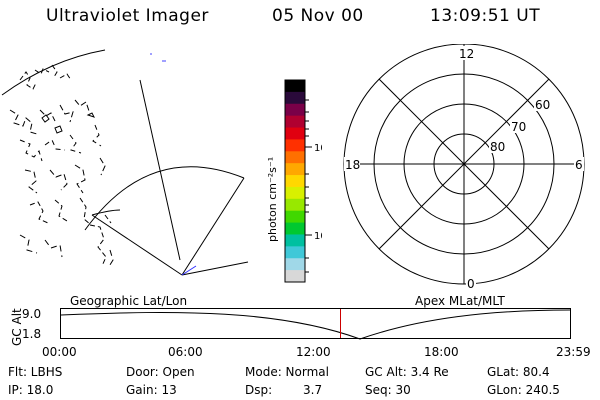  What do you see at coordinates (318, 148) in the screenshot?
I see `colorbar-tick-100: 100` at bounding box center [318, 148].